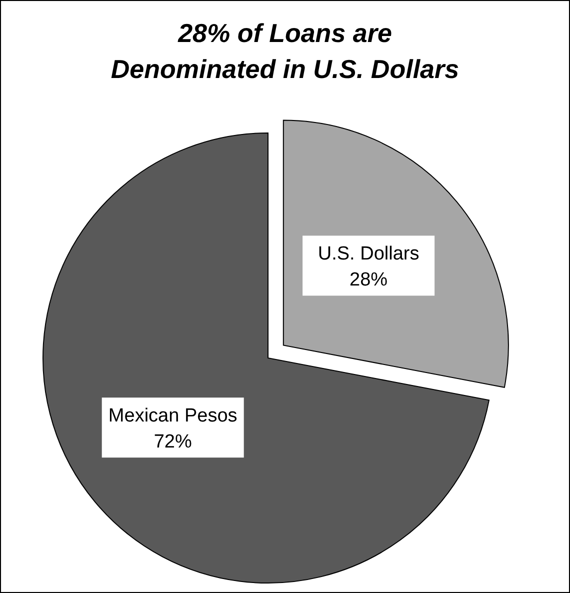 The image size is (570, 593). I want to click on data-label: 28%, so click(369, 280).